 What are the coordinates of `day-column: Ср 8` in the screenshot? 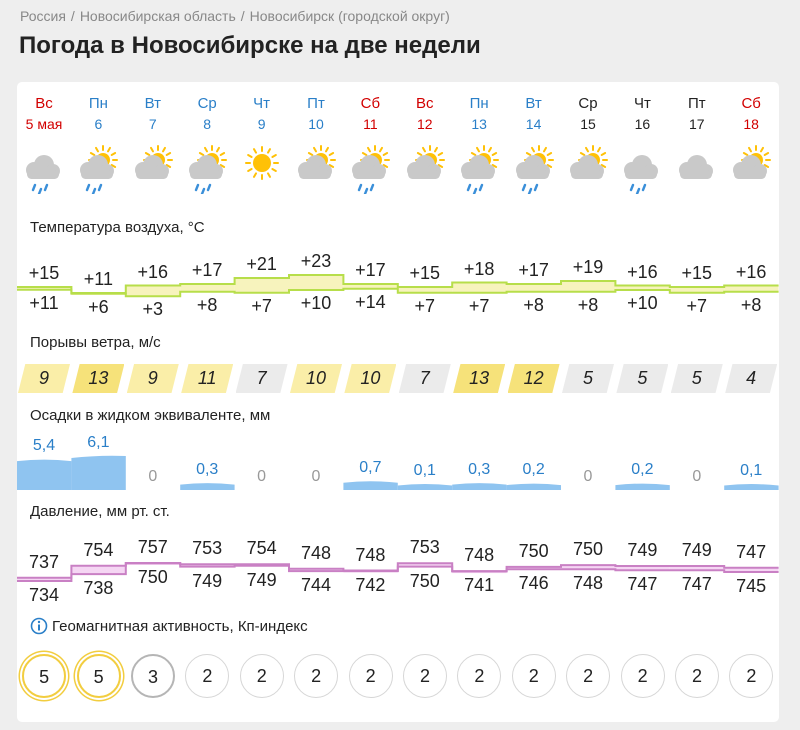 It's located at (207, 113).